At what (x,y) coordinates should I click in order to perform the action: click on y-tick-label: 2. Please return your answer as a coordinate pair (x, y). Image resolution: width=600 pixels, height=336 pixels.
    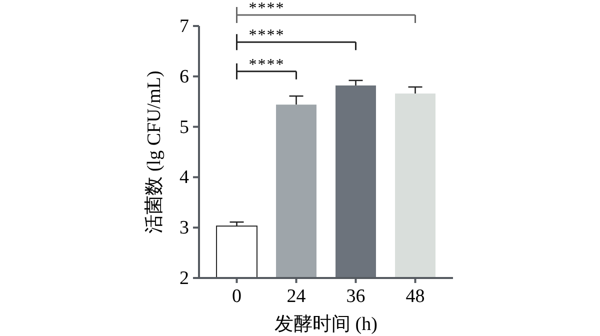
    Looking at the image, I should click on (184, 278).